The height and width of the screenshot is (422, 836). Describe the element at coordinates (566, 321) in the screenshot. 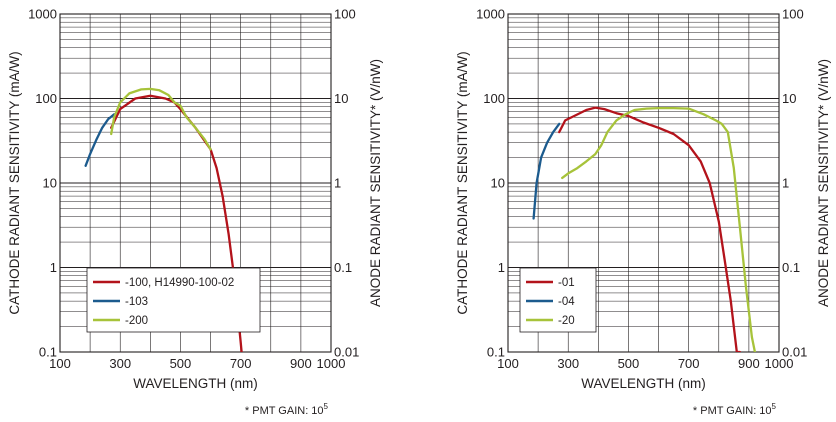

I see `legend-label: -20` at that location.